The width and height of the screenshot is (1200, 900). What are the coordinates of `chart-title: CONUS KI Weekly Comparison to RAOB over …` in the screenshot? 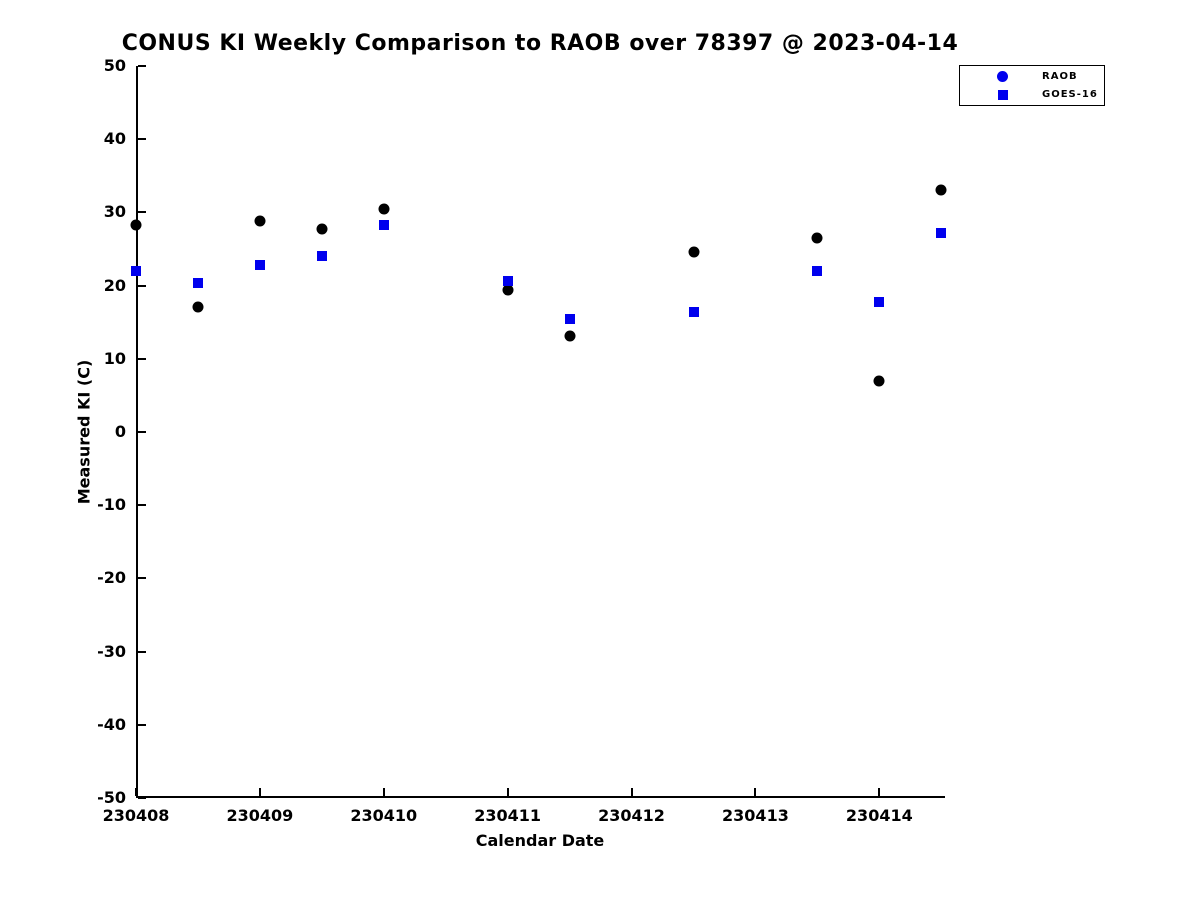 It's located at (540, 43).